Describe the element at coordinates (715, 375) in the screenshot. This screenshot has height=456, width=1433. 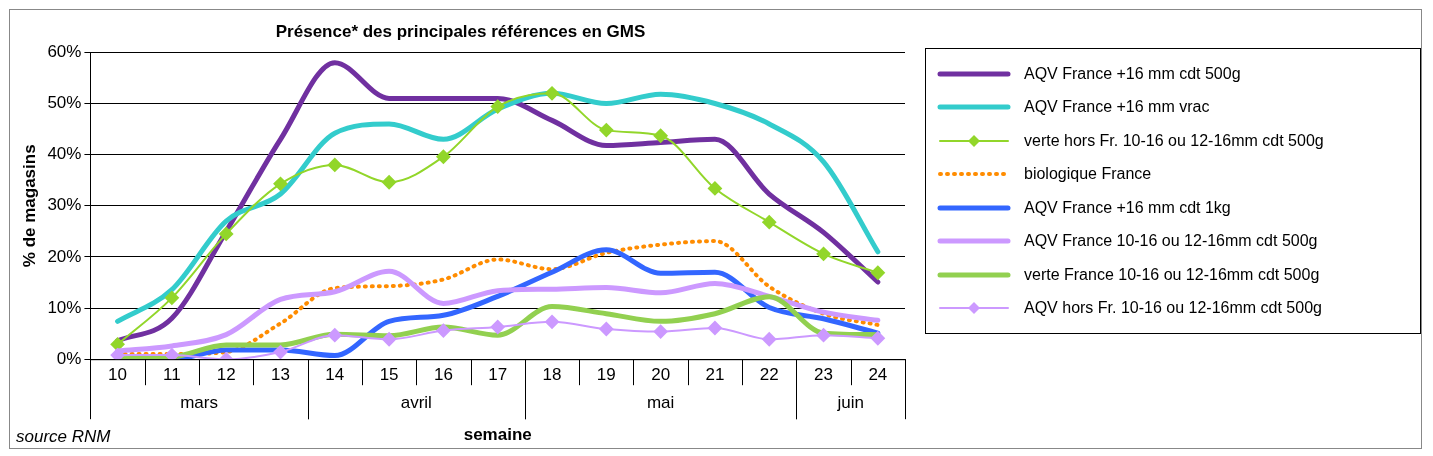
I see `x-tick-label: 21` at that location.